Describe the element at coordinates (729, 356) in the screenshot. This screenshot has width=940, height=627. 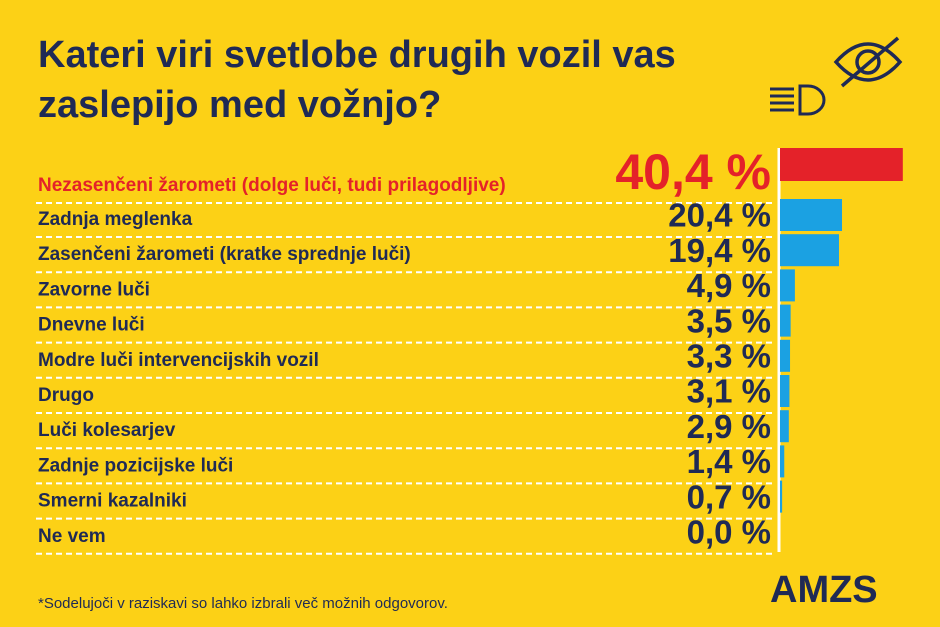
I see `value-label: 3,3 %` at that location.